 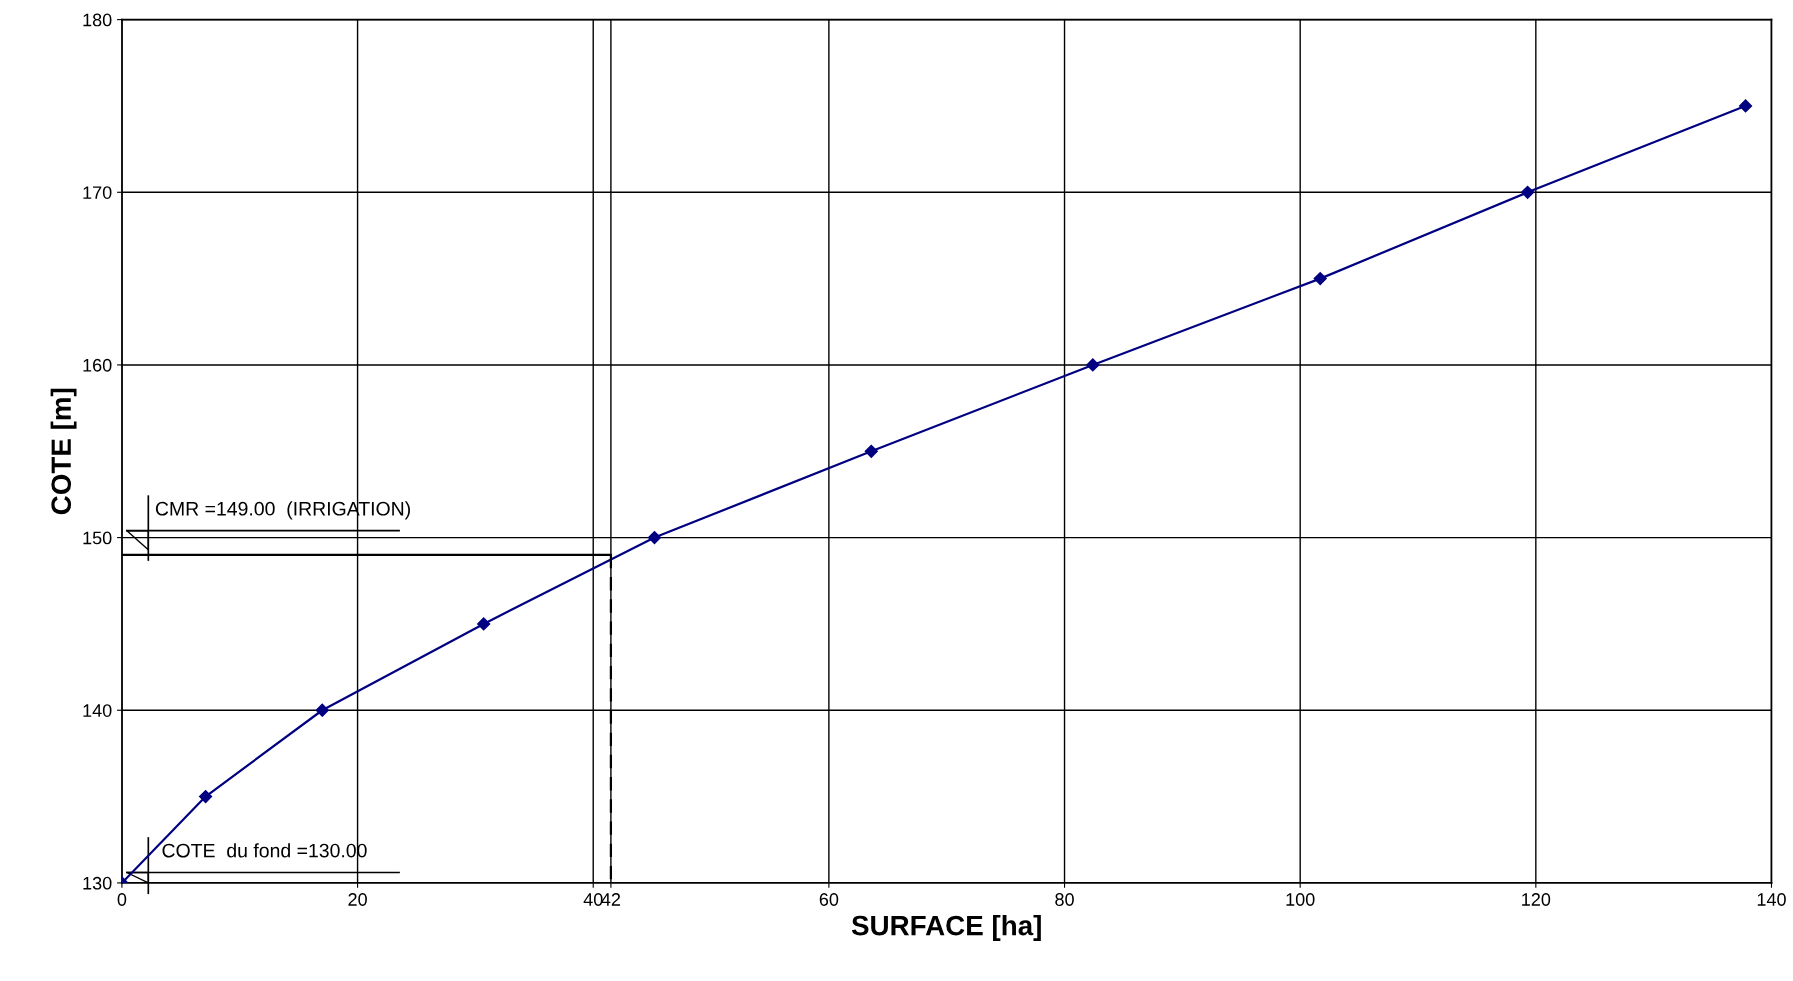 I want to click on x-tick-label: 42, so click(x=611, y=899).